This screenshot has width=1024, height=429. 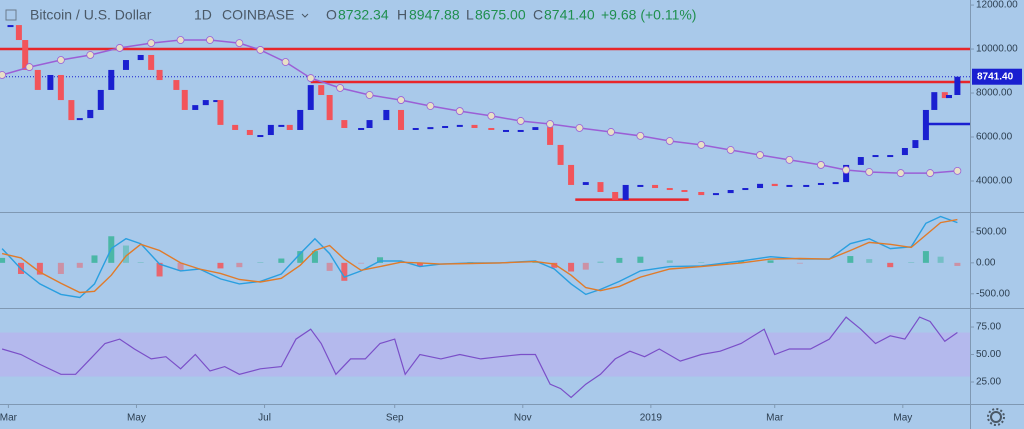 I want to click on gear-teeth, so click(x=996, y=417).